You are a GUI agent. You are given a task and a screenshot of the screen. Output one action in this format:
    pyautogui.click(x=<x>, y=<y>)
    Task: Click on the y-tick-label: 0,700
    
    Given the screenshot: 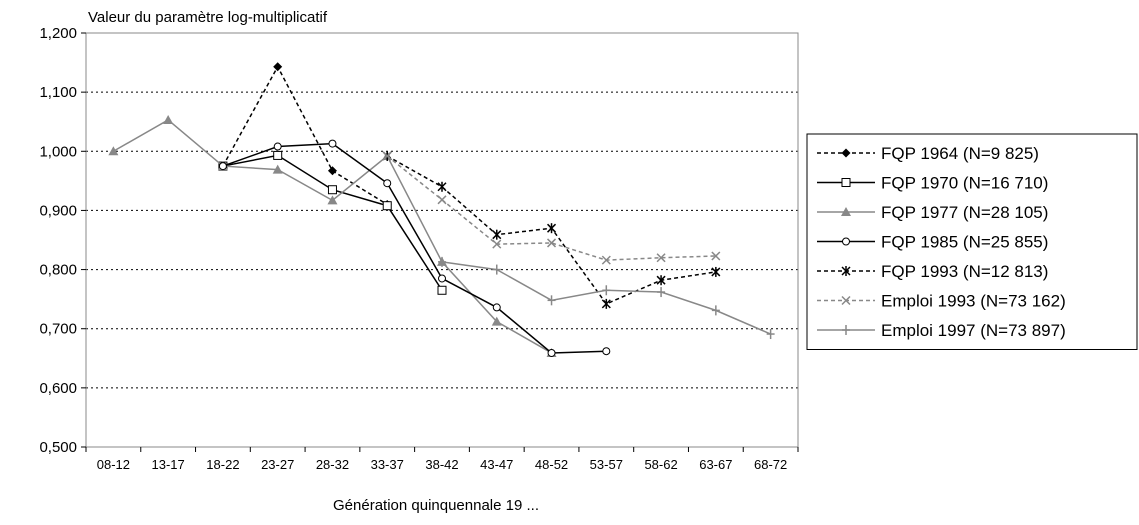 What is the action you would take?
    pyautogui.click(x=58, y=329)
    